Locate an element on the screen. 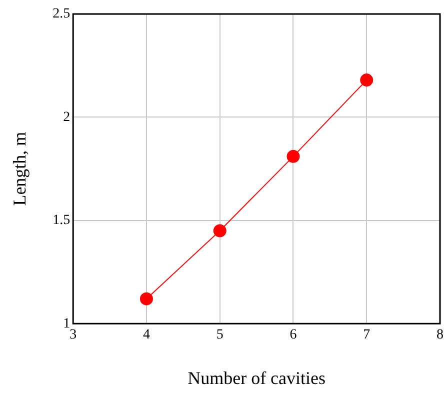 This screenshot has height=400, width=448. y-tick-label: 2.5 is located at coordinates (61, 14).